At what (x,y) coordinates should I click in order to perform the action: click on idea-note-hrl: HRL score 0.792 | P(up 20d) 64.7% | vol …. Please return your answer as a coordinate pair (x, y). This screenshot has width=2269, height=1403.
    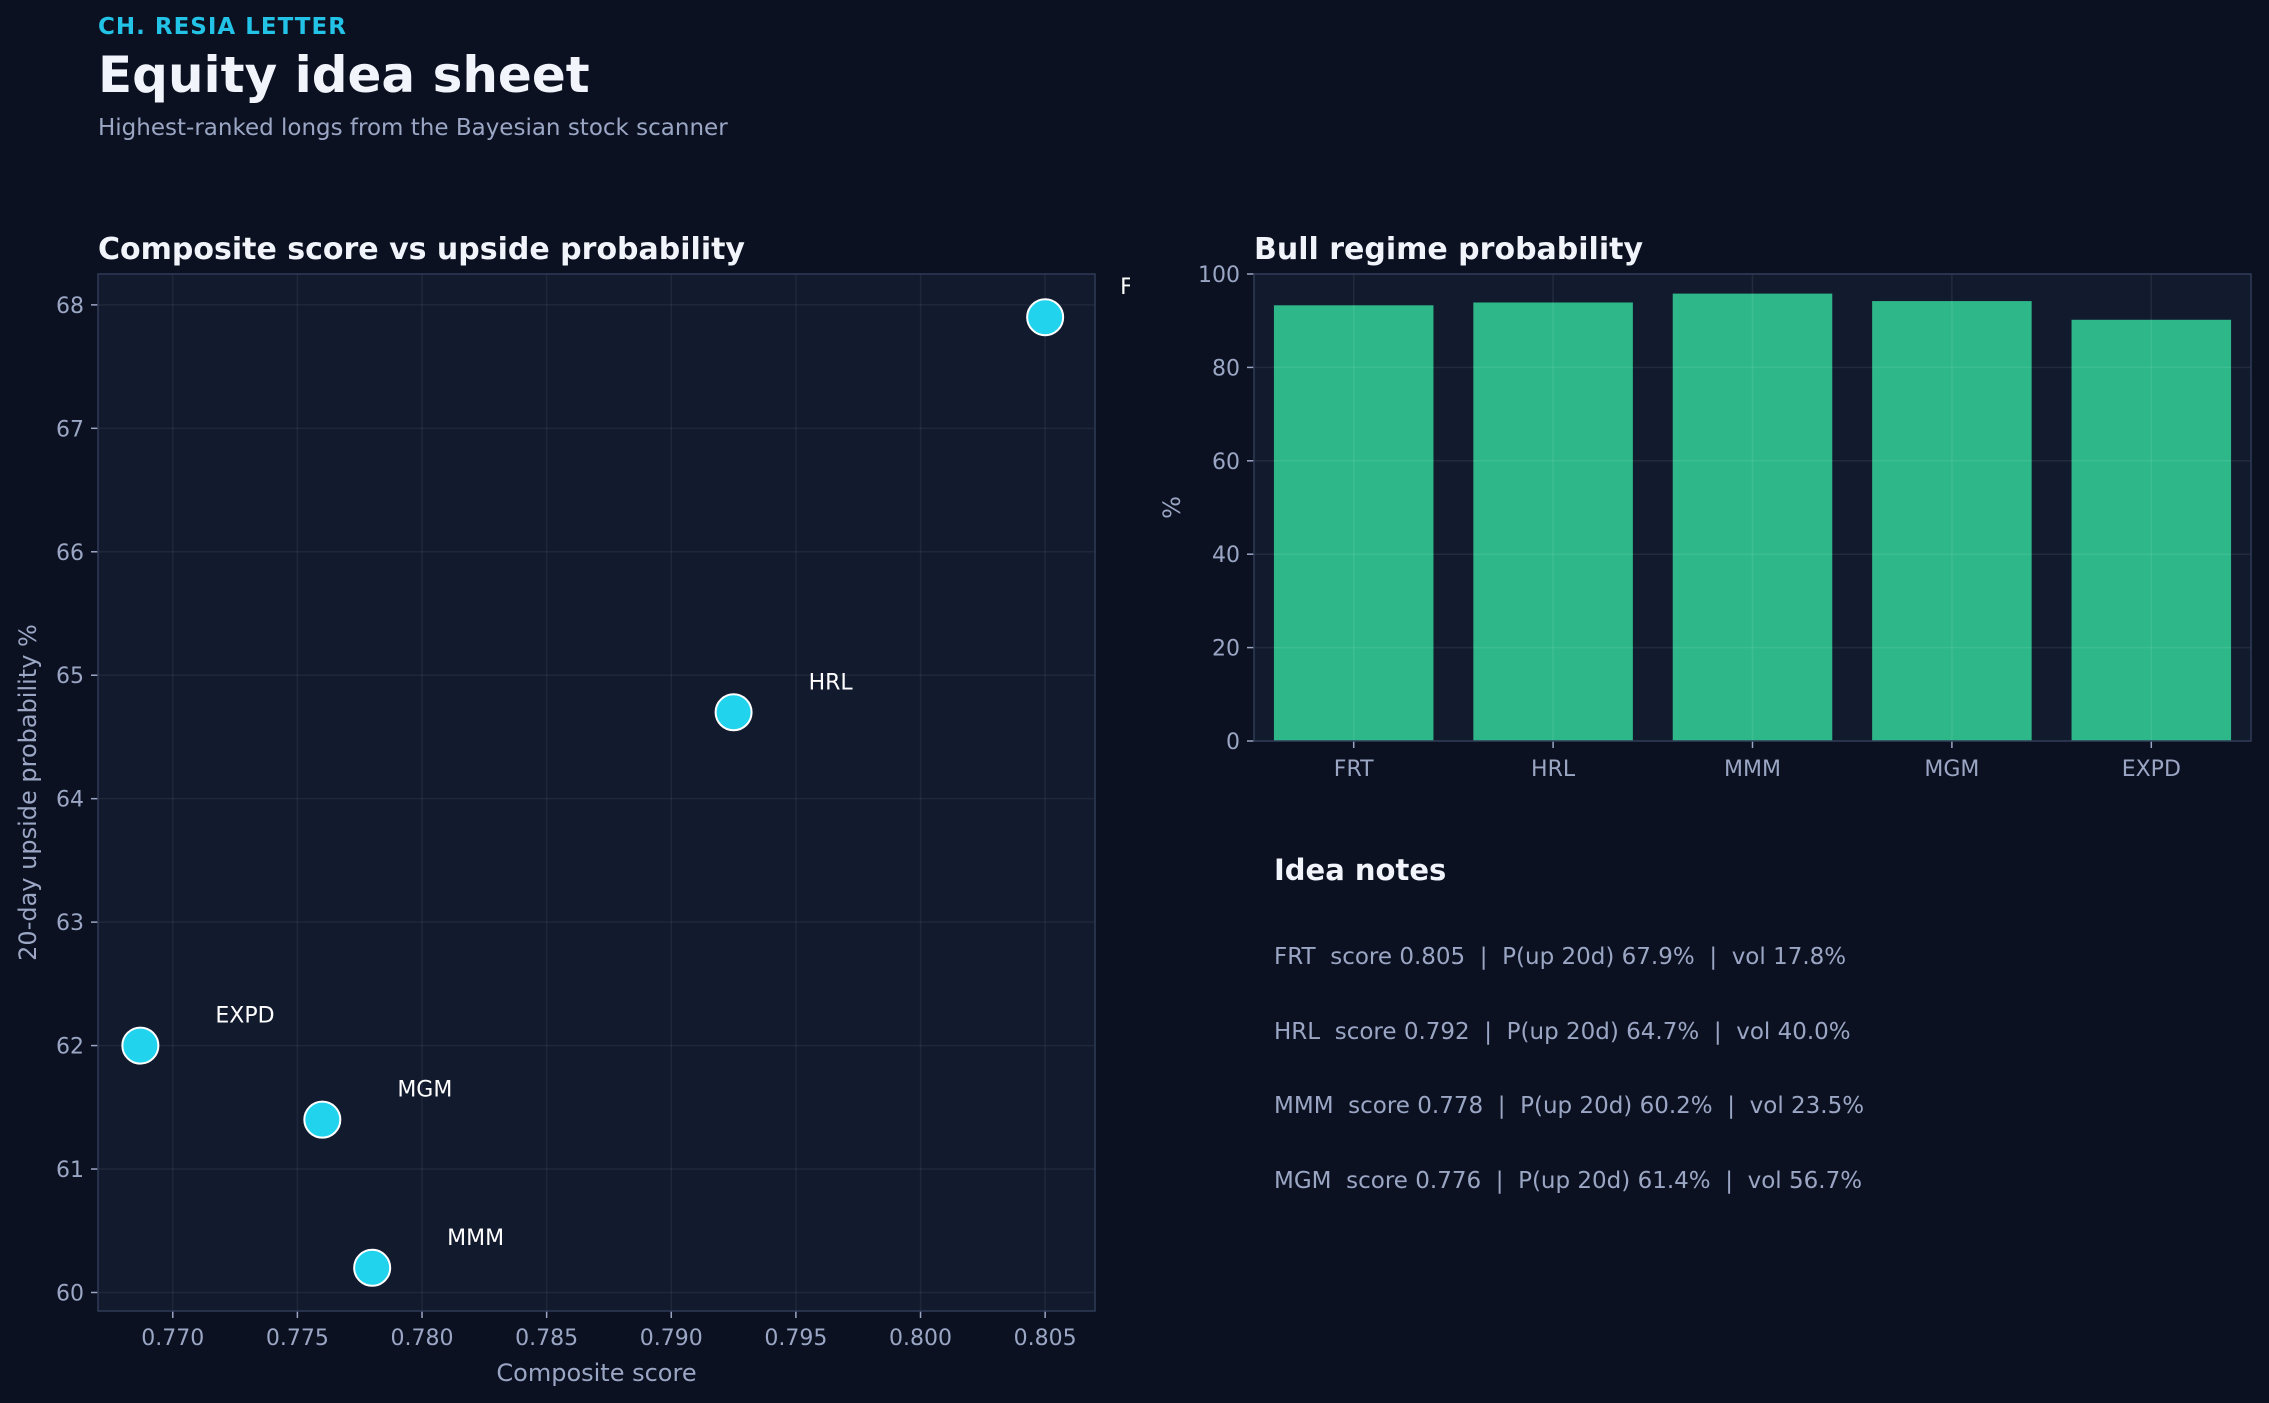
    Looking at the image, I should click on (1562, 1032).